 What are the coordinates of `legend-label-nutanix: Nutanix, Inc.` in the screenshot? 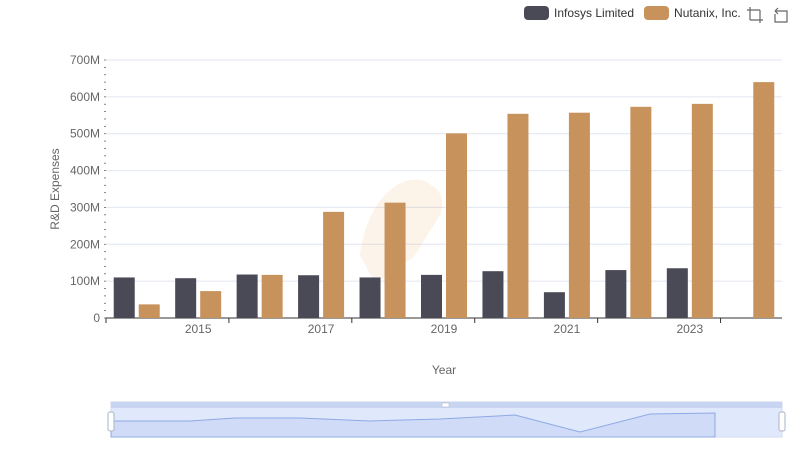 It's located at (707, 13).